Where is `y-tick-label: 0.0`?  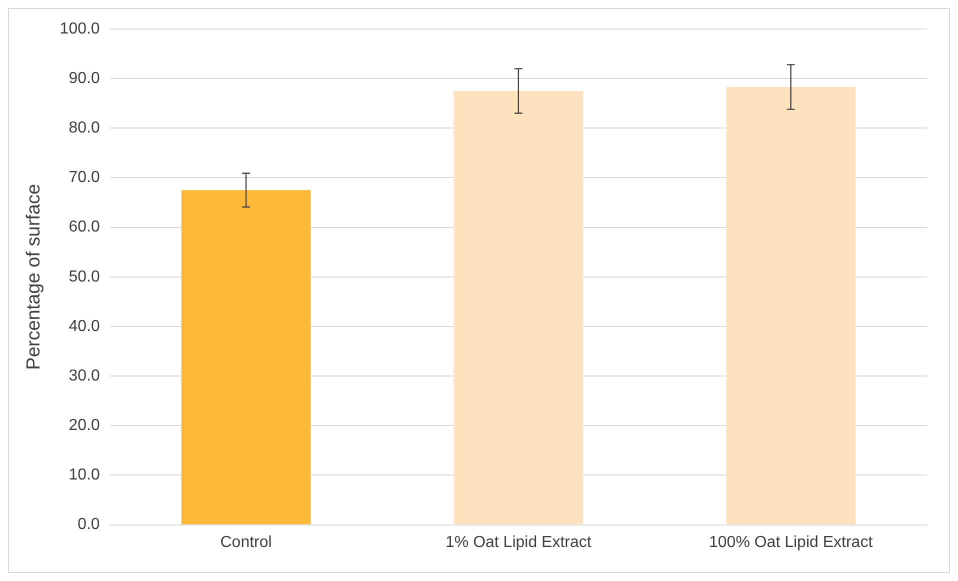 y-tick-label: 0.0 is located at coordinates (89, 525).